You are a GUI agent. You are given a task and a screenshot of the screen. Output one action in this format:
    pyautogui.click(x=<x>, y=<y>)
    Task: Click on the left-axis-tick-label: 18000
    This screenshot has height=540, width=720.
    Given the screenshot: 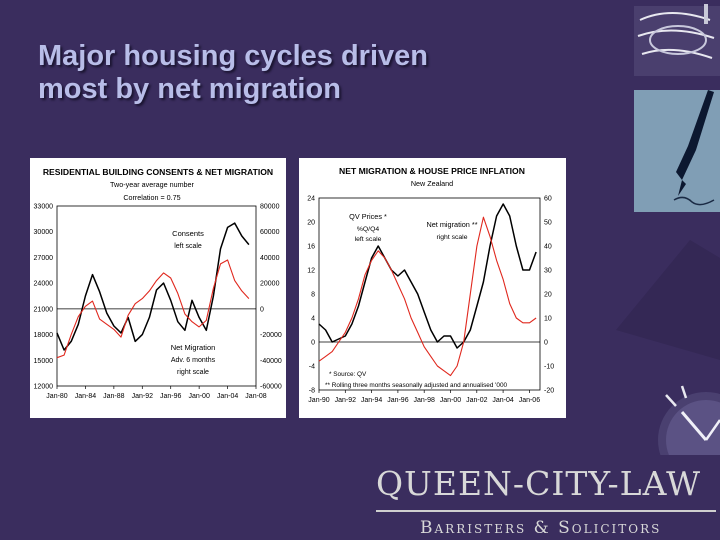 What is the action you would take?
    pyautogui.click(x=44, y=335)
    